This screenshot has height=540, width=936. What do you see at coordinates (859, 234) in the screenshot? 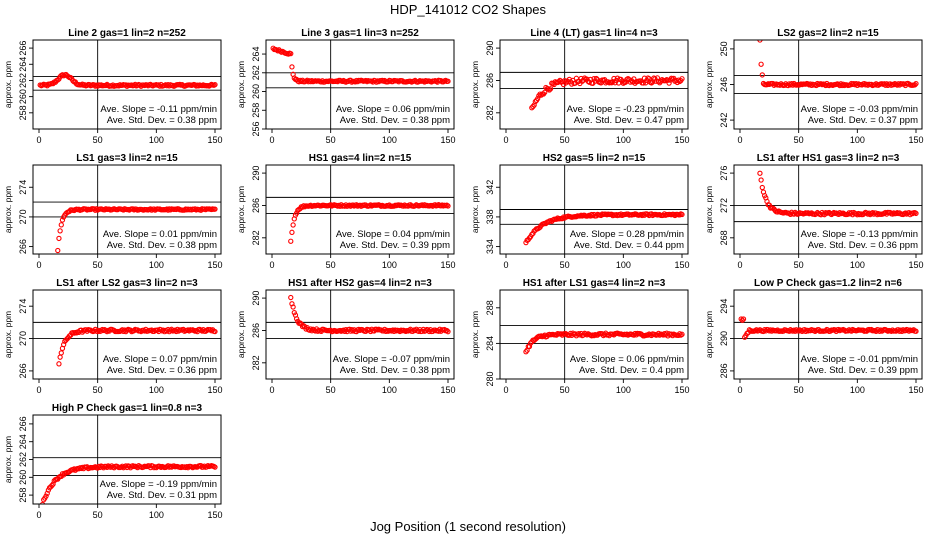
I see `slope-annotation: Ave. Slope = -0.13 ppm/min` at bounding box center [859, 234].